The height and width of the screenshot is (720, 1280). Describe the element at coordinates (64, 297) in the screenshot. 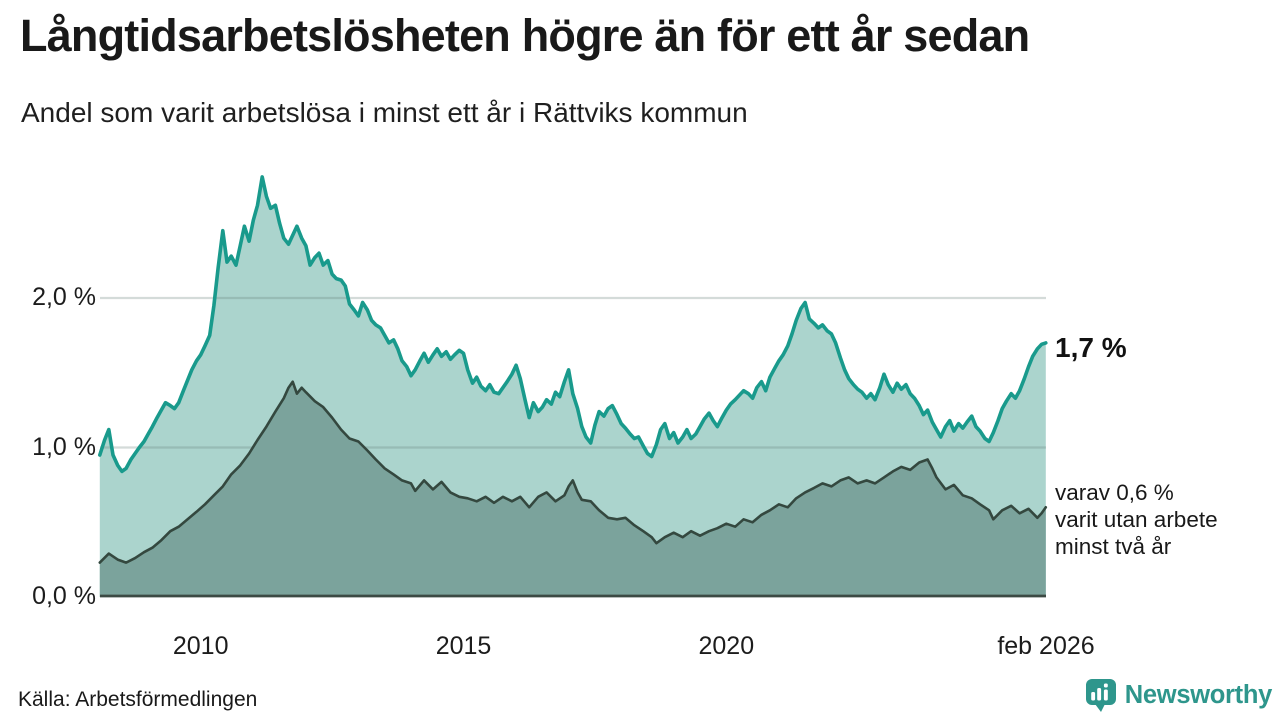

I see `y-axis-label: 2,0 %` at that location.